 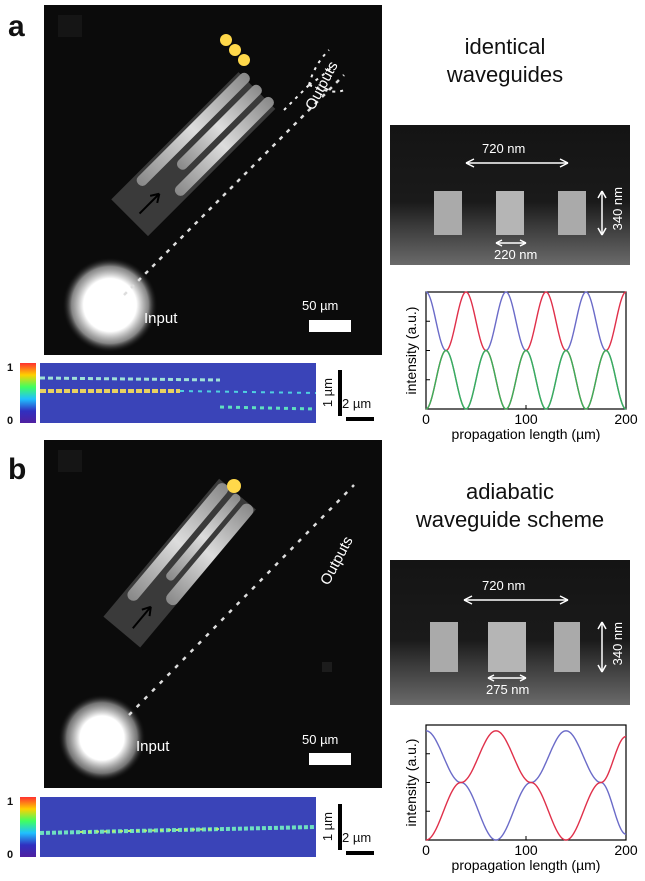 What do you see at coordinates (153, 746) in the screenshot?
I see `micro-b-input-label: Input` at bounding box center [153, 746].